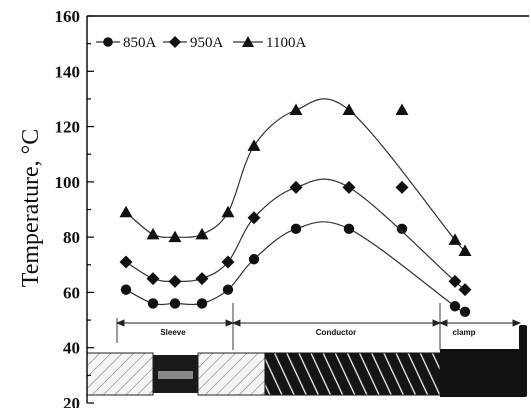 This screenshot has height=408, width=531. I want to click on cable-diagram, so click(306, 361).